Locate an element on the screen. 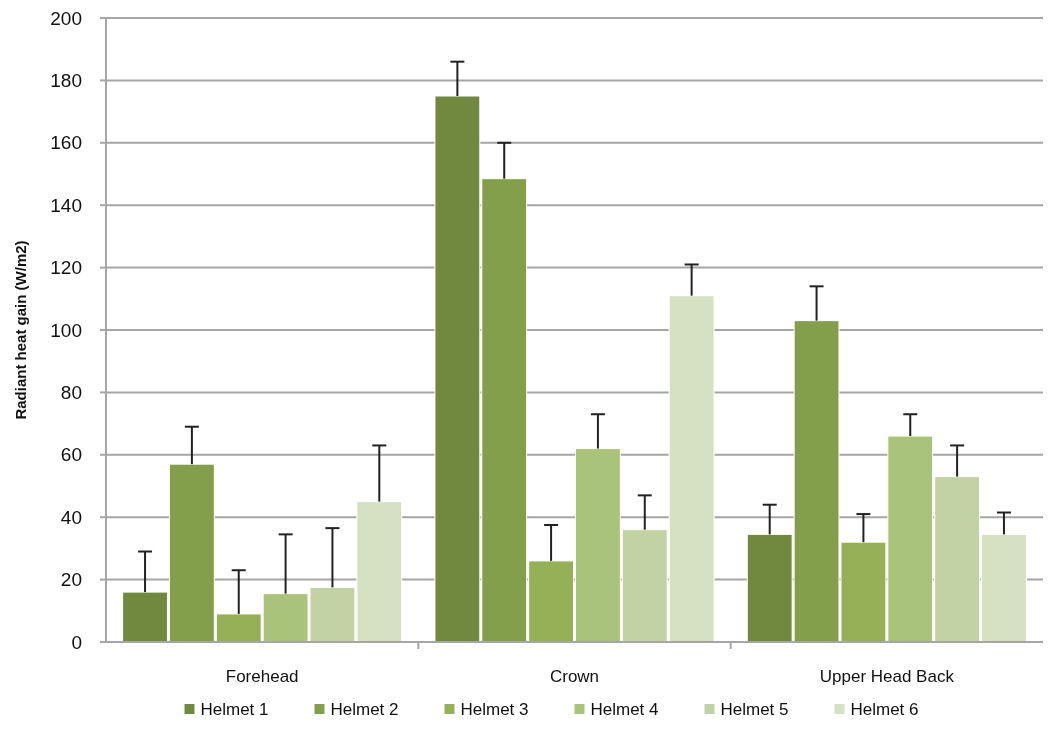 This screenshot has width=1051, height=731. legend-label: Helmet 3 is located at coordinates (494, 709).